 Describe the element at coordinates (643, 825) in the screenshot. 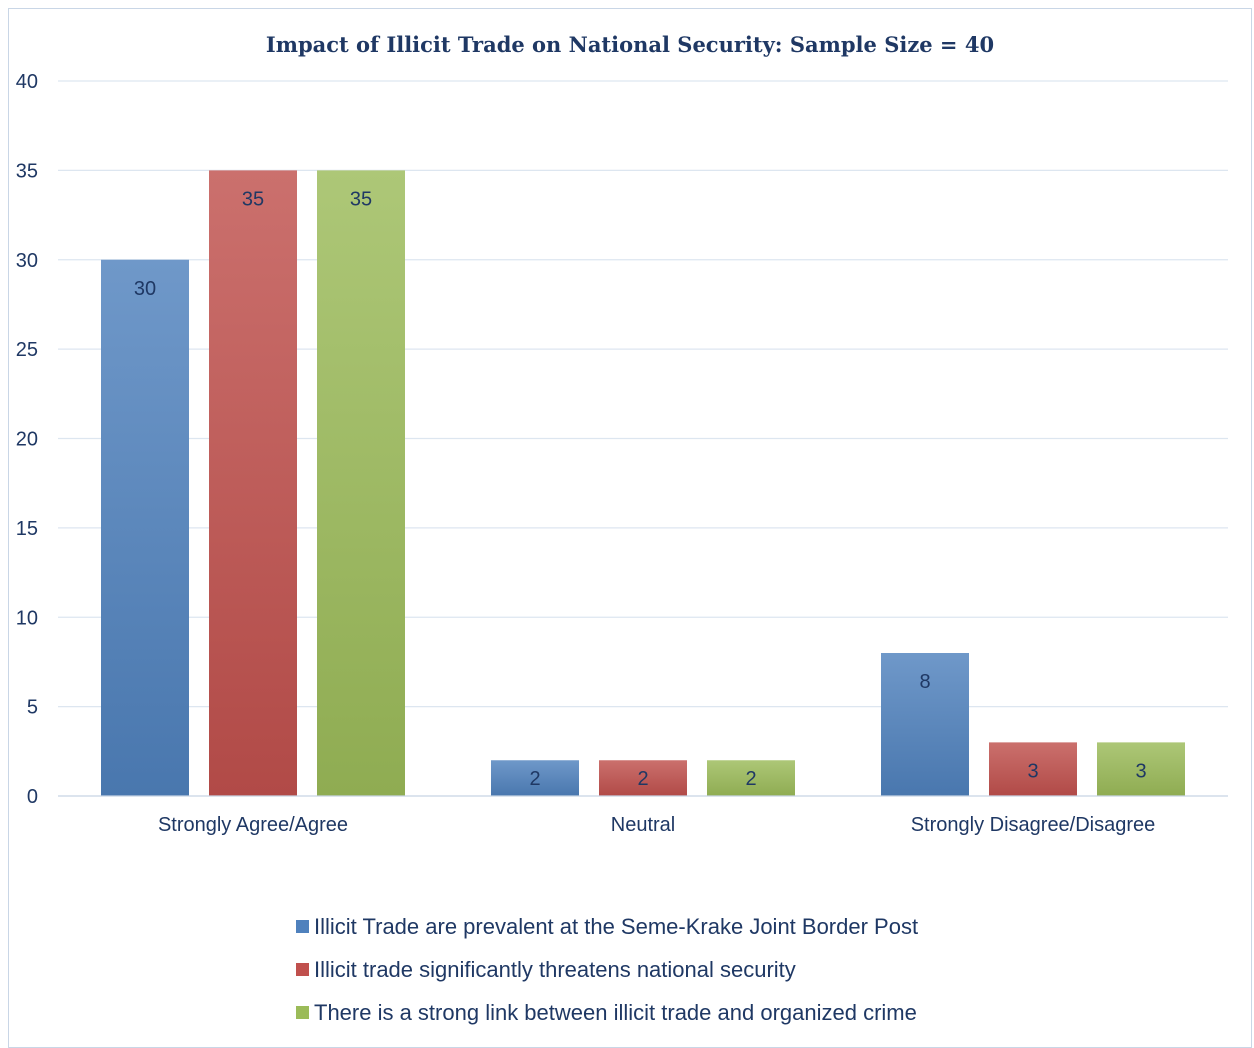

I see `x-category-label-2: Neutral` at that location.